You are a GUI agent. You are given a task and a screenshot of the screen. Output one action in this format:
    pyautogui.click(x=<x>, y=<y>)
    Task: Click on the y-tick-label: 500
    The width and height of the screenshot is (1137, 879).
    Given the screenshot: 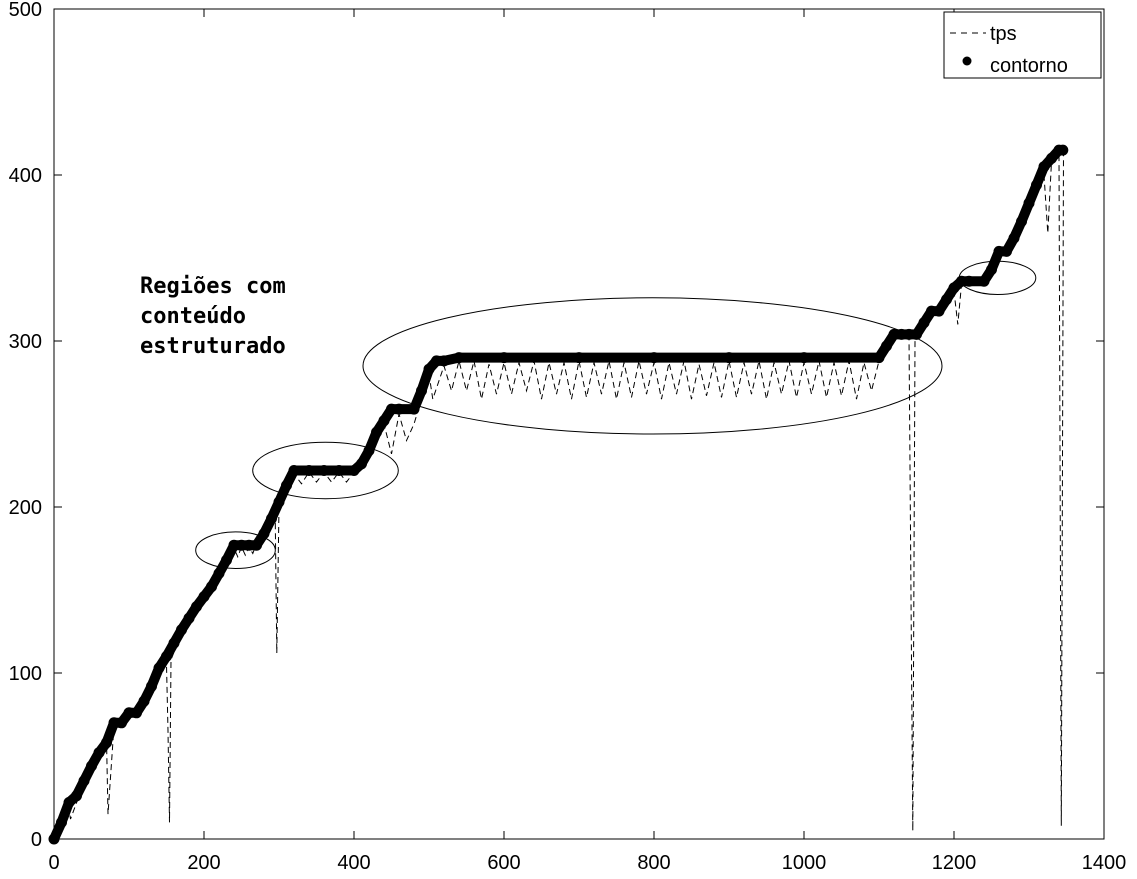 What is the action you would take?
    pyautogui.click(x=25, y=10)
    